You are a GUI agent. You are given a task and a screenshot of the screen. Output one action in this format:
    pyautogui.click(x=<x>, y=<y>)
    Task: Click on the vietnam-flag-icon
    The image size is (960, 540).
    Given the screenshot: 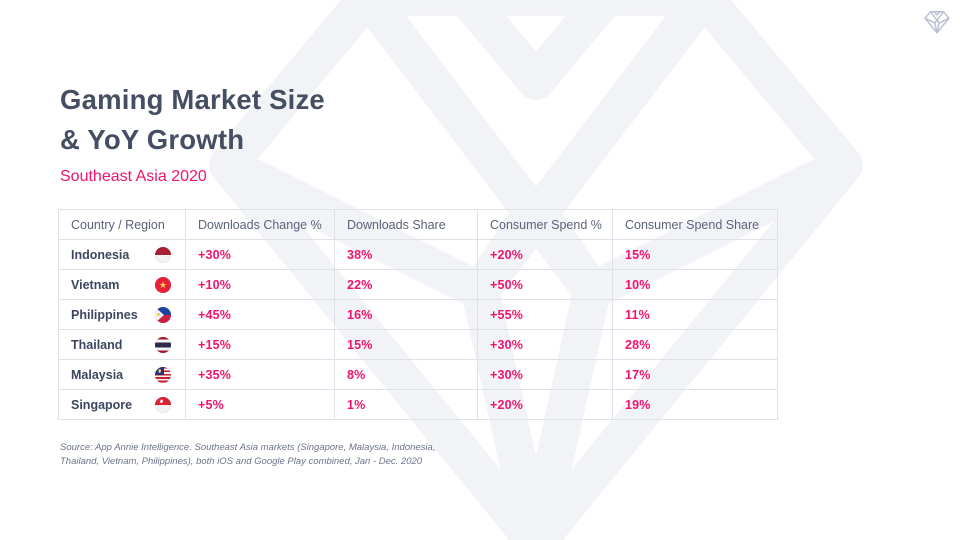 What is the action you would take?
    pyautogui.click(x=163, y=284)
    